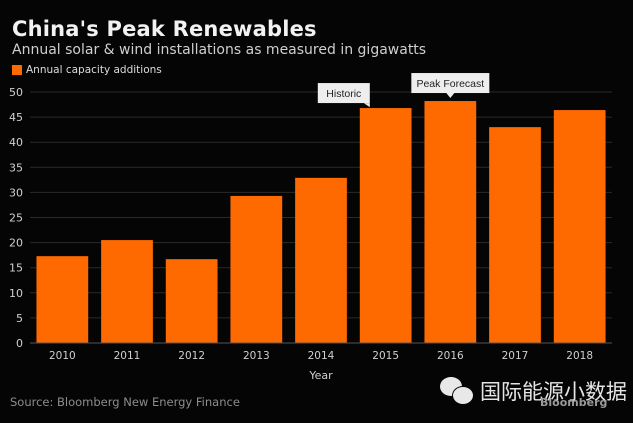 This screenshot has height=423, width=633. Describe the element at coordinates (16, 243) in the screenshot. I see `y-tick-label: 20` at that location.